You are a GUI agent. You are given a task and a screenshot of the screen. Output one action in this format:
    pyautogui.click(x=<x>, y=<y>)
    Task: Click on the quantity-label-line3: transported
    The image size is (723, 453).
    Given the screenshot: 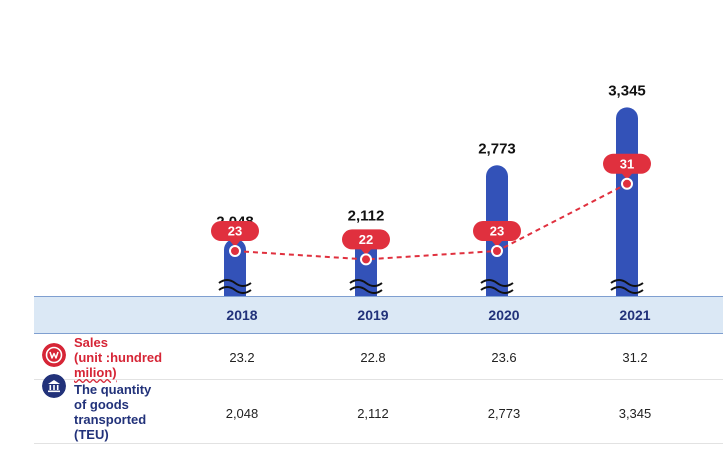 What is the action you would take?
    pyautogui.click(x=110, y=419)
    